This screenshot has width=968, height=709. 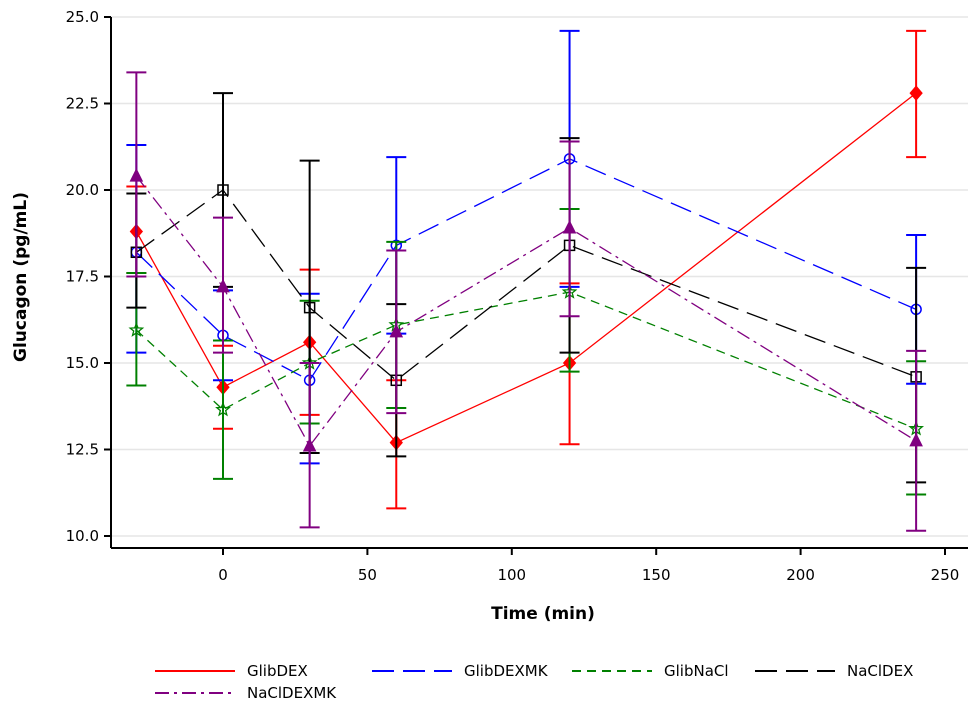 I want to click on legend-label: GlibDEXMK, so click(x=506, y=671).